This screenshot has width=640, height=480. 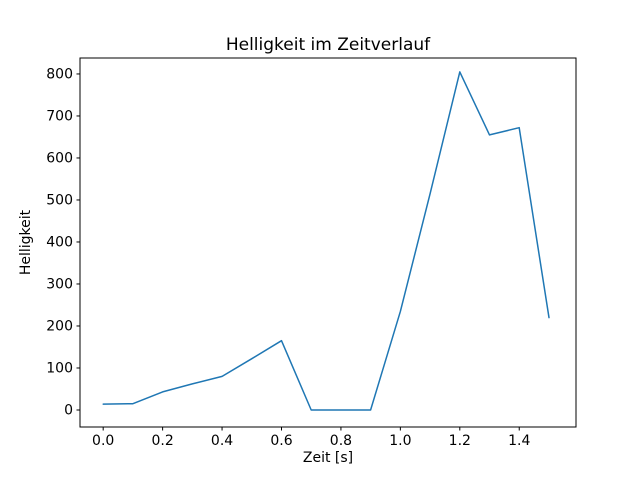 What do you see at coordinates (59, 158) in the screenshot?
I see `y-tick-label: 600` at bounding box center [59, 158].